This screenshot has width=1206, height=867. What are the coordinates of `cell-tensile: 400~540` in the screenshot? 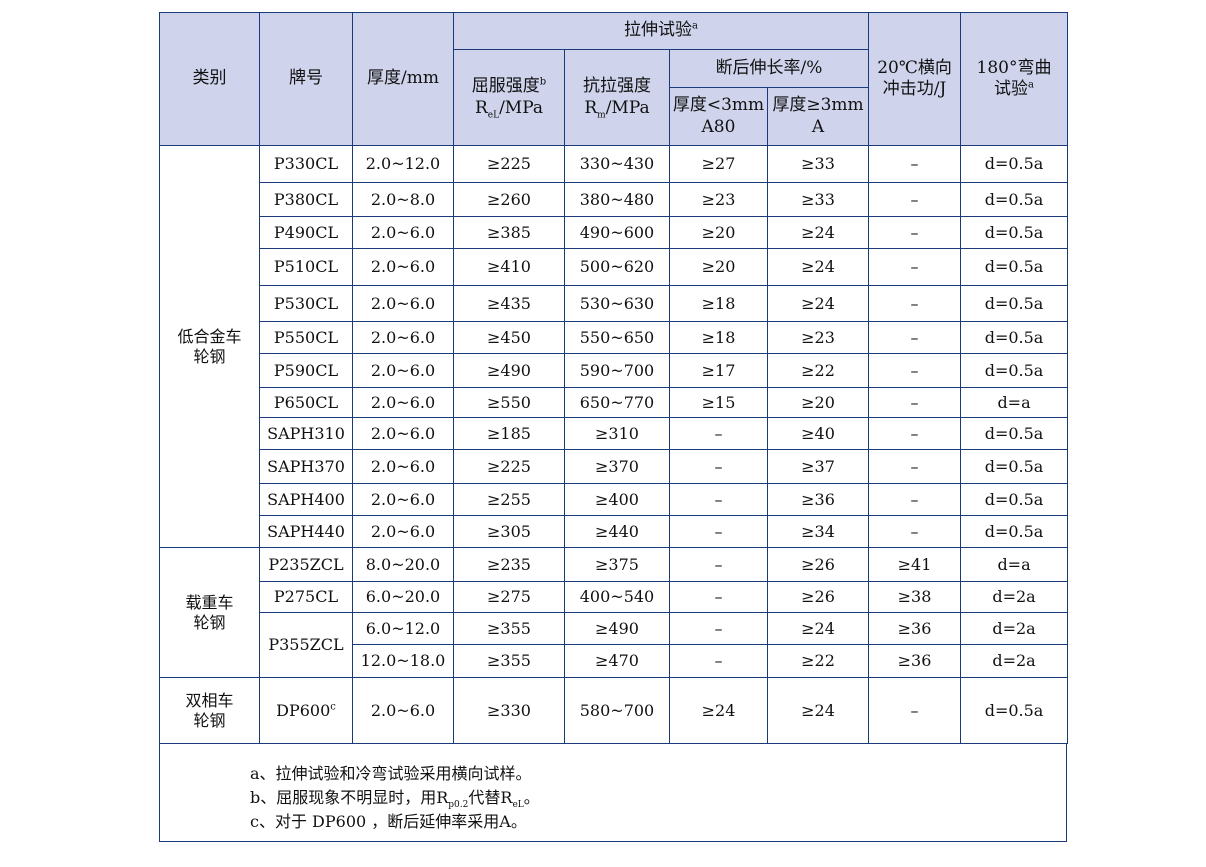 It's located at (617, 597).